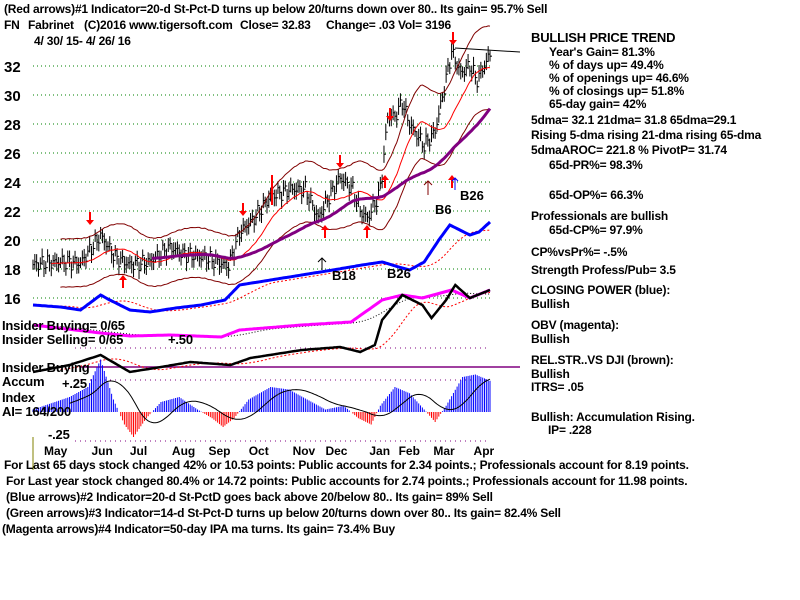 This screenshot has height=600, width=800. What do you see at coordinates (138, 451) in the screenshot?
I see `month-label: Jul` at bounding box center [138, 451].